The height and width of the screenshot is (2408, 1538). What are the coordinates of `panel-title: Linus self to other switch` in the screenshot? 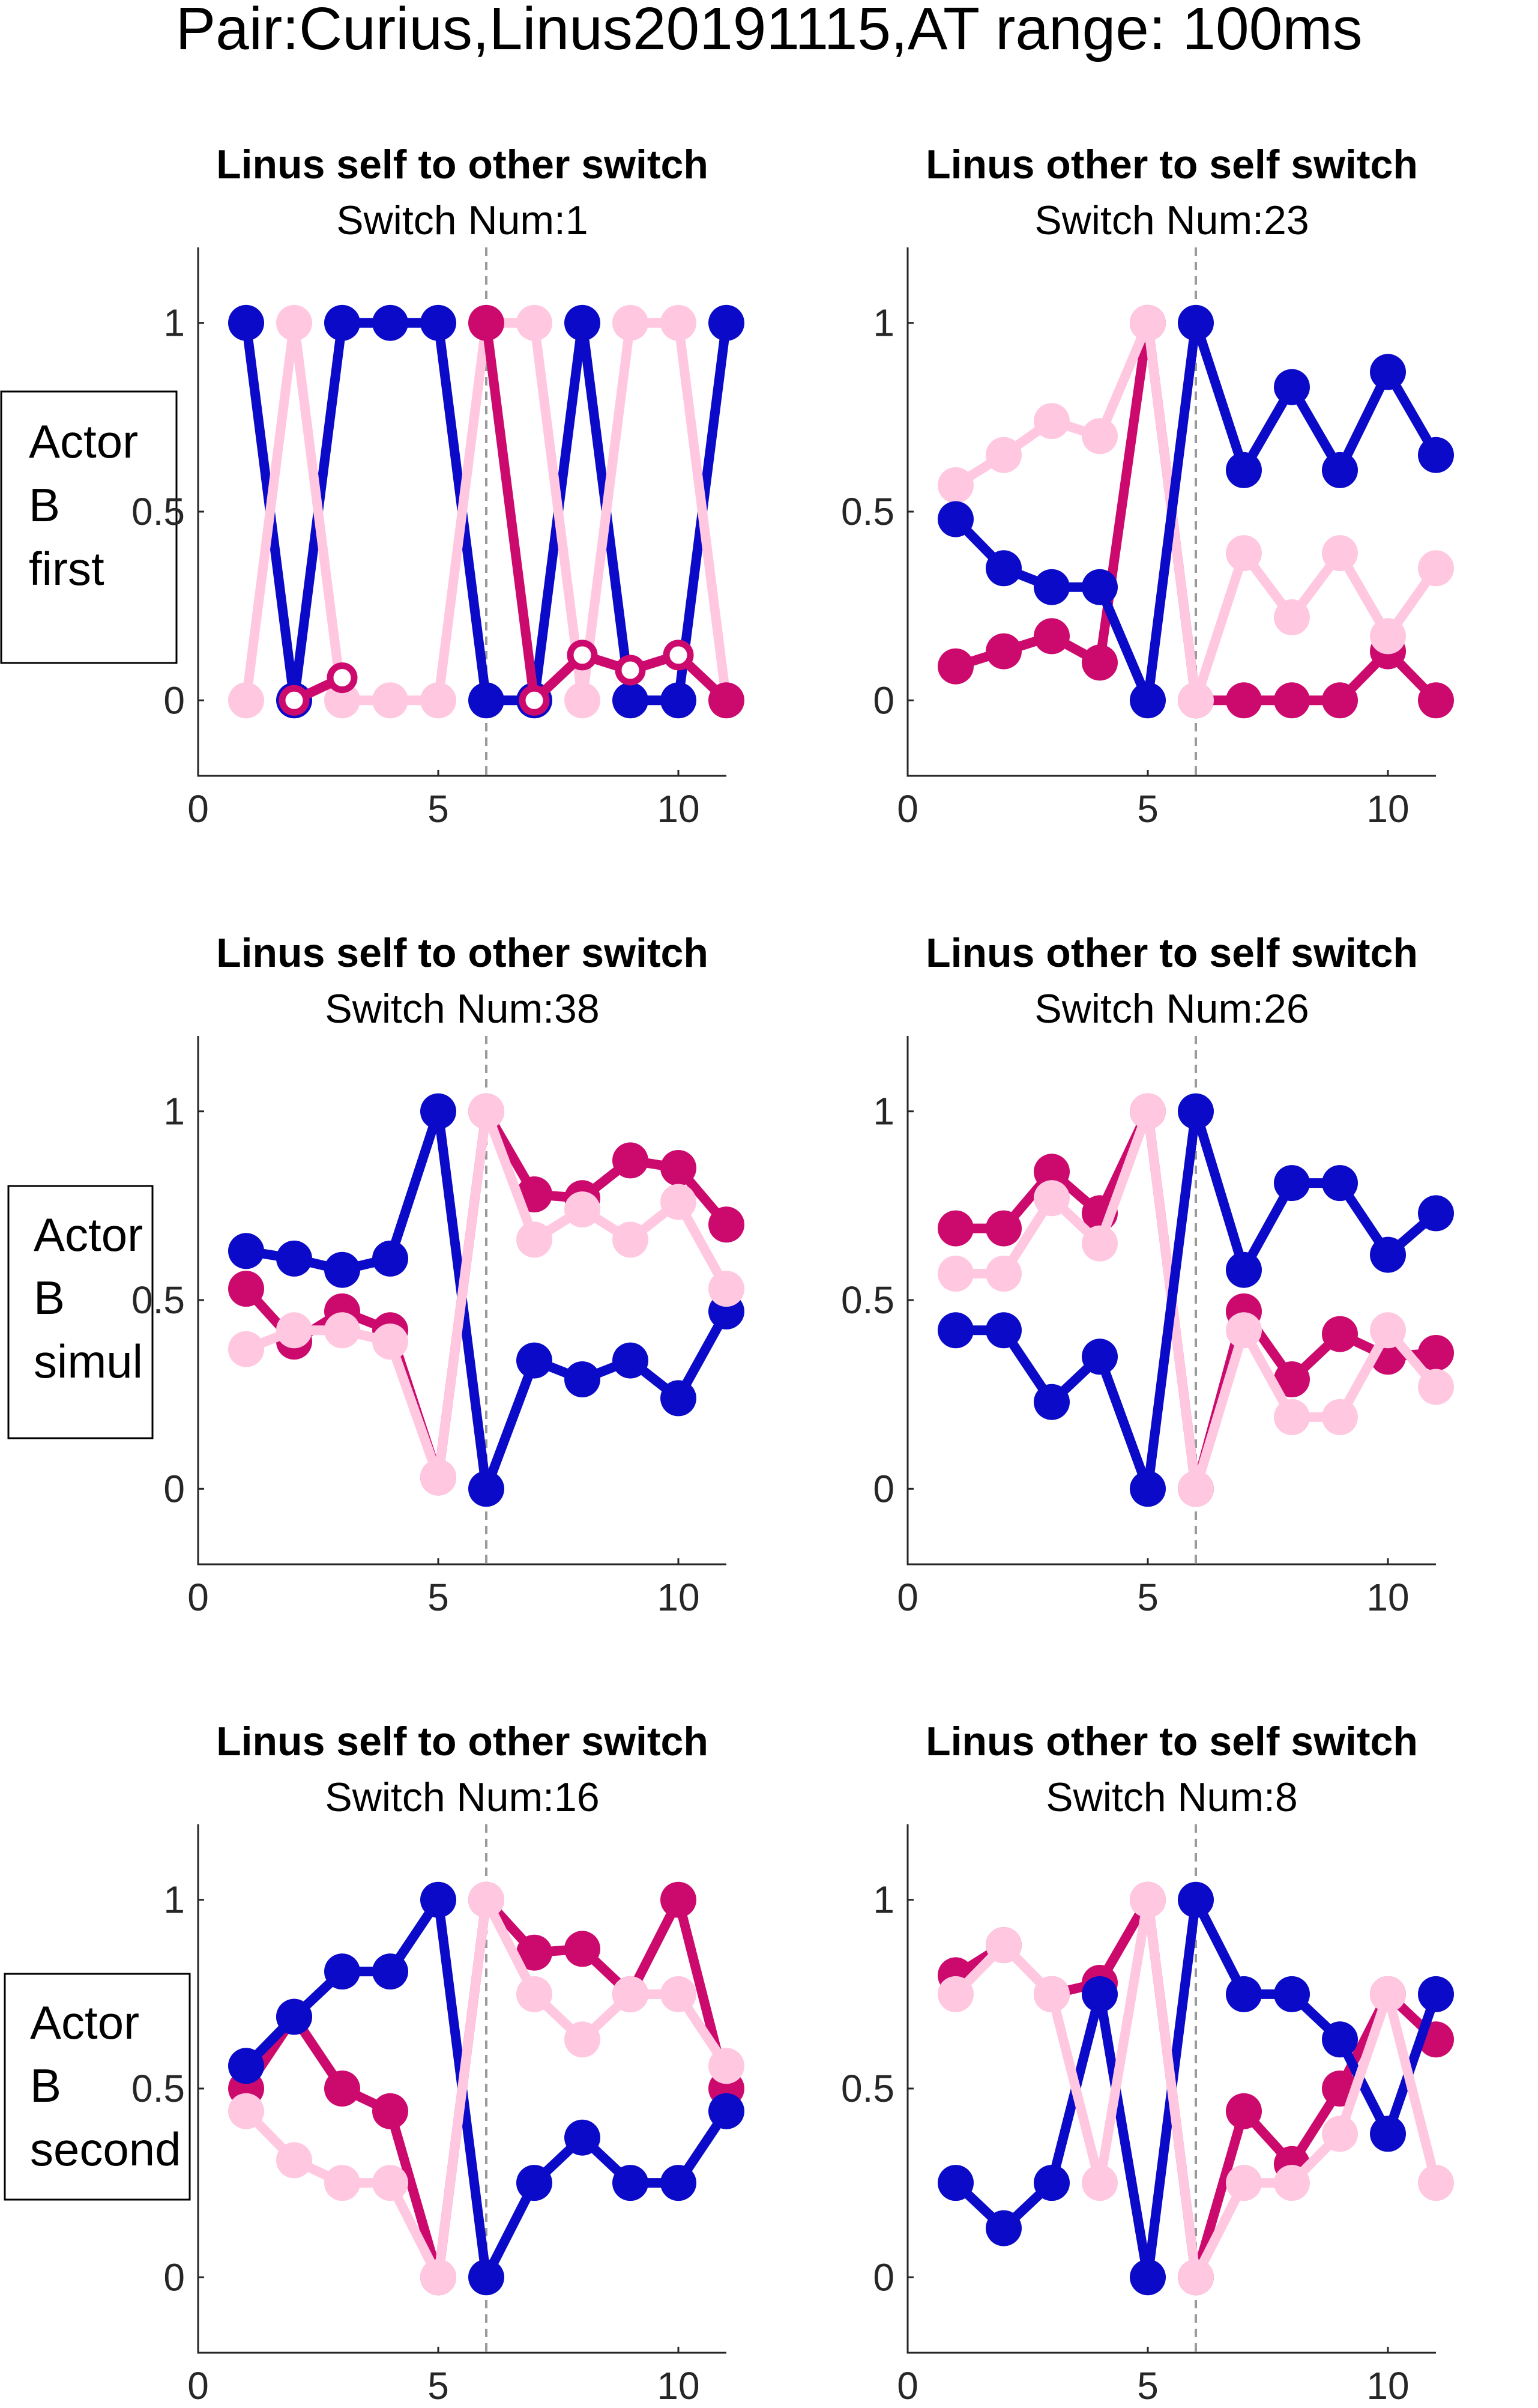 It's located at (462, 953).